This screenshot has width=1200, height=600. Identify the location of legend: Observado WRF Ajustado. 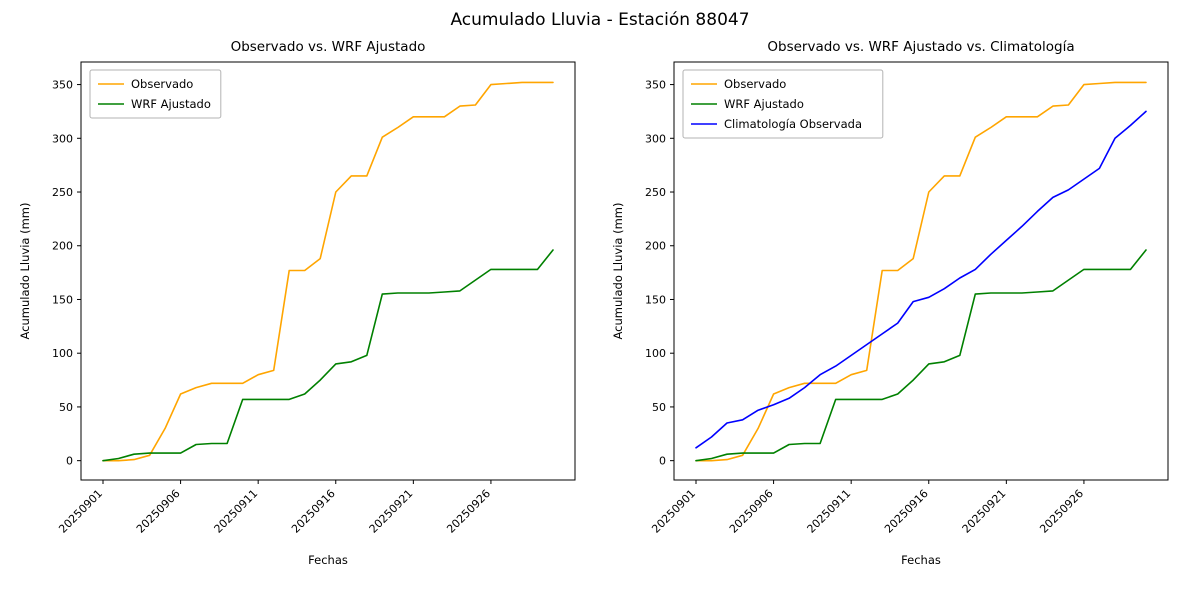
(155, 94).